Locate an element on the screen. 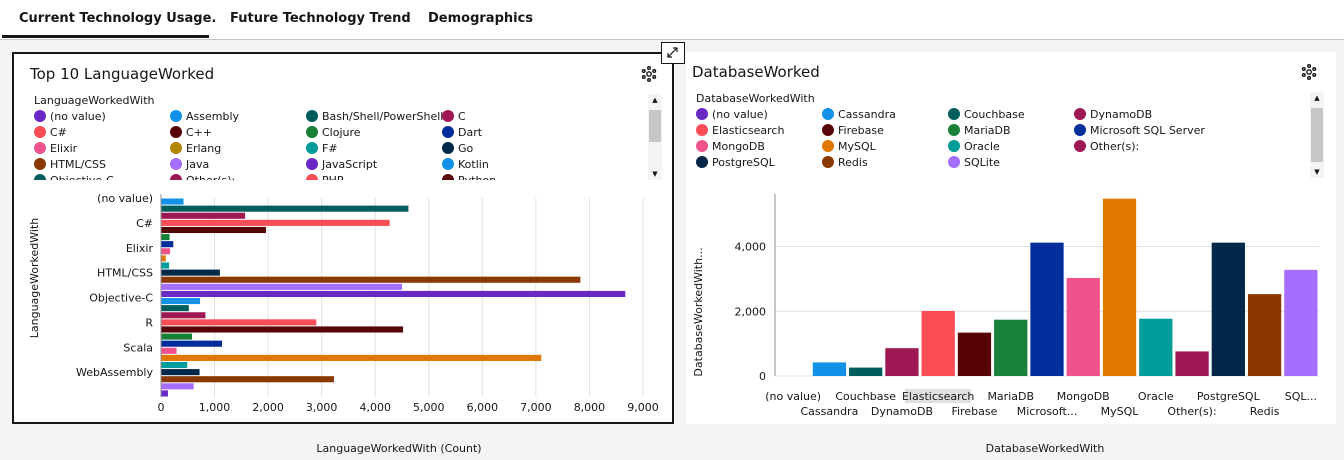  legend-item: JavaScript is located at coordinates (341, 165).